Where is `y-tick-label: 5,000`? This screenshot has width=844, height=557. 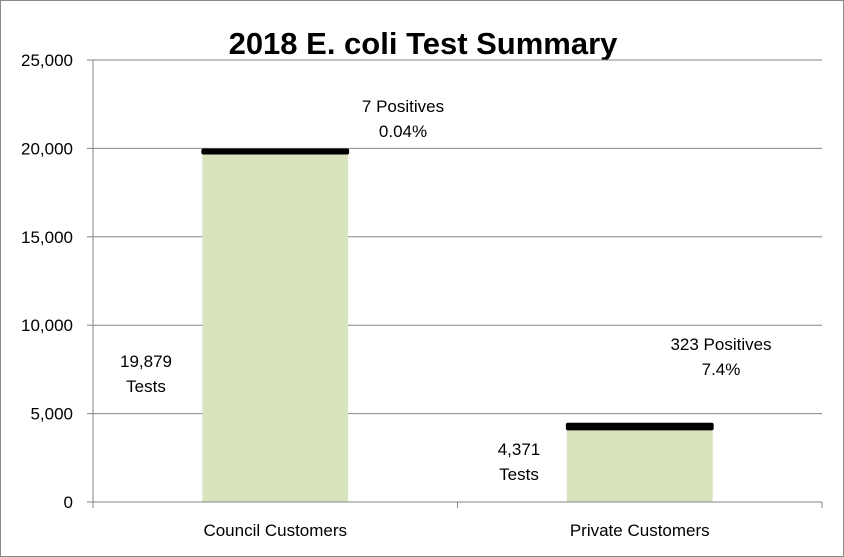
y-tick-label: 5,000 is located at coordinates (51, 414).